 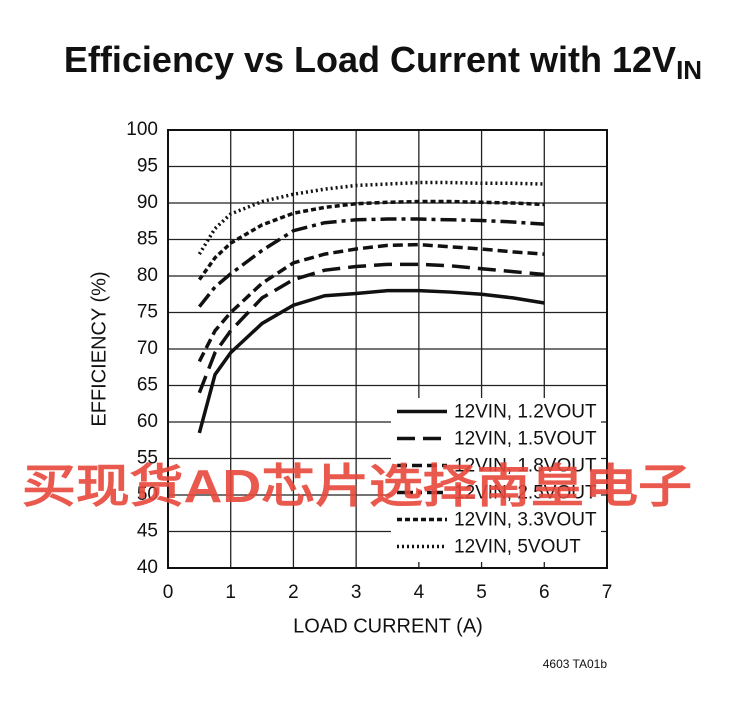 I want to click on x-tick-label: 2, so click(x=293, y=592).